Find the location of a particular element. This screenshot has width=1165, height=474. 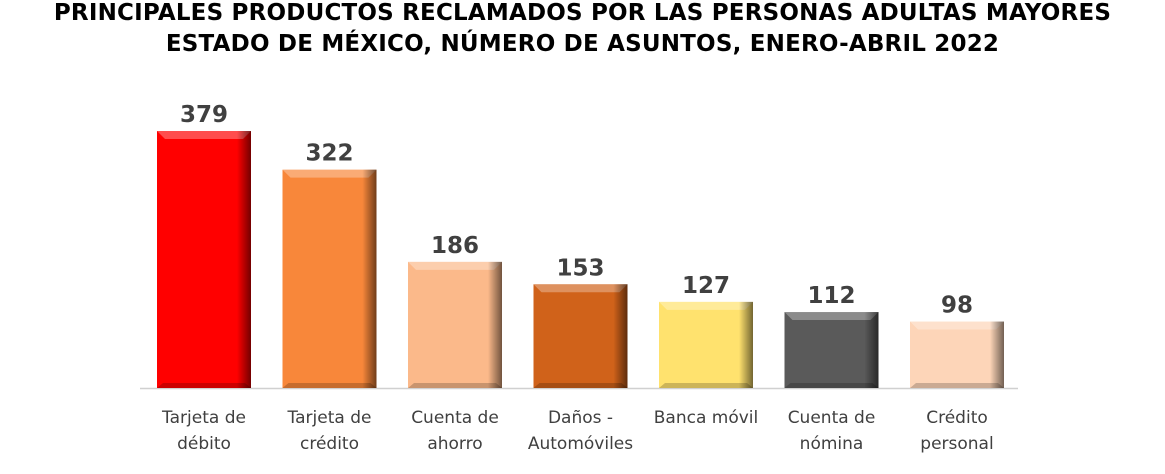

category-label: crédito is located at coordinates (329, 444).